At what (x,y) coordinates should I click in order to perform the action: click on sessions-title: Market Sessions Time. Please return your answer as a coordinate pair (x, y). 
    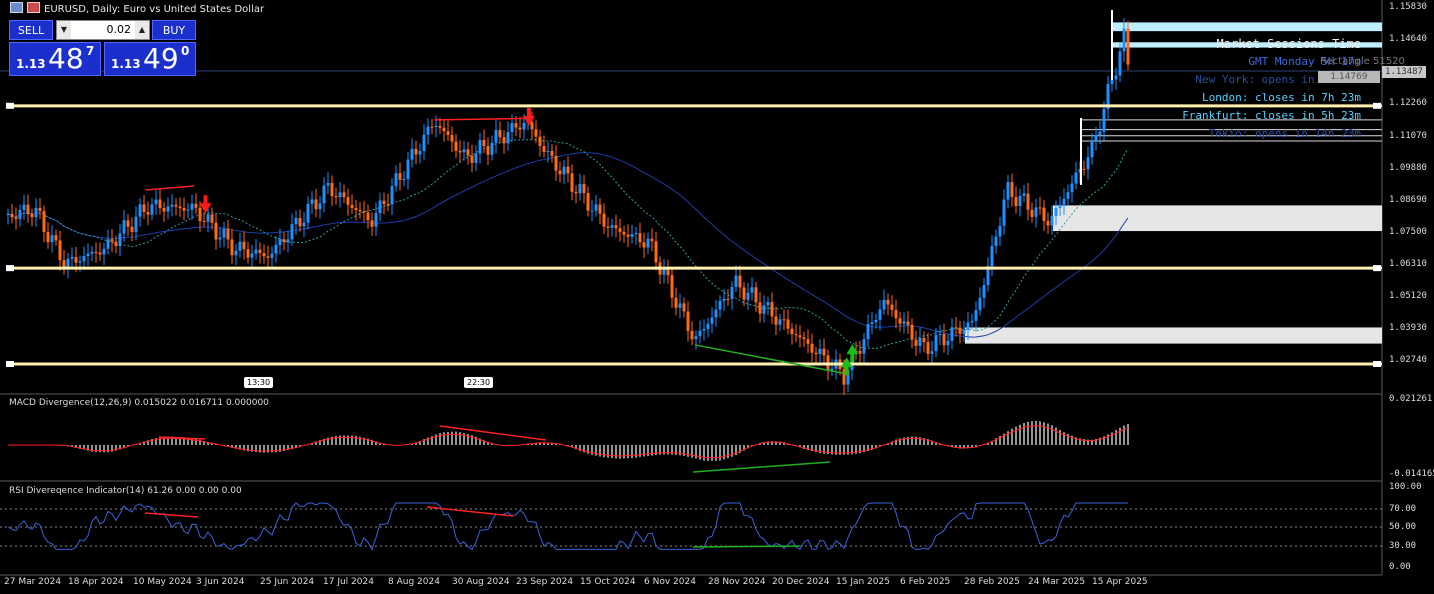
    Looking at the image, I should click on (1289, 44).